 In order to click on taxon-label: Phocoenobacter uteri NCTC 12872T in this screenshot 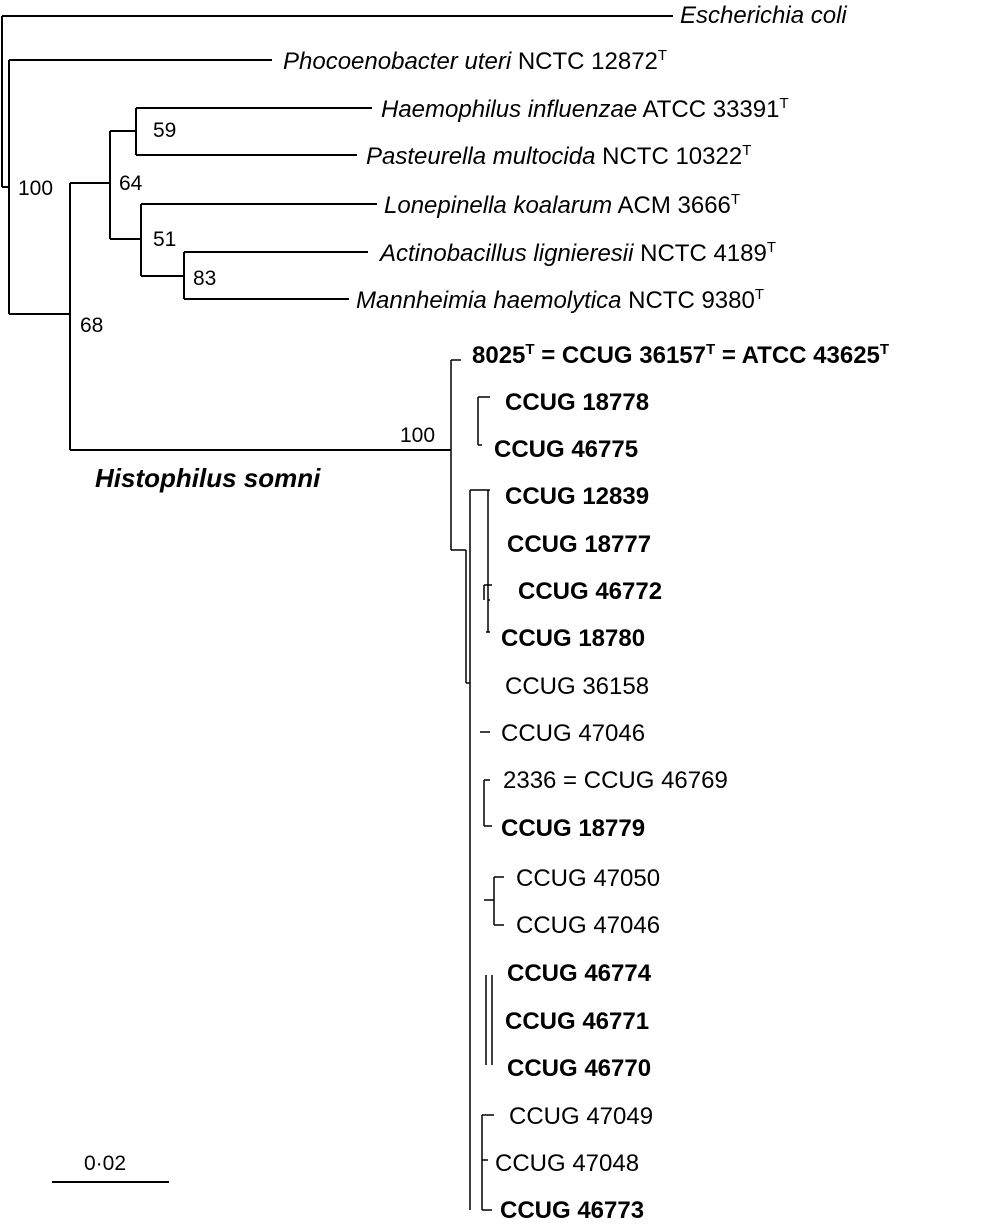, I will do `click(475, 62)`.